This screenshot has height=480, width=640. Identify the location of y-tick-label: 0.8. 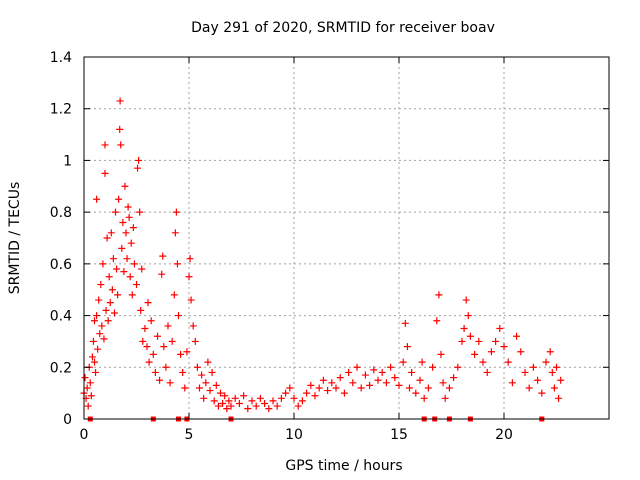
(61, 213).